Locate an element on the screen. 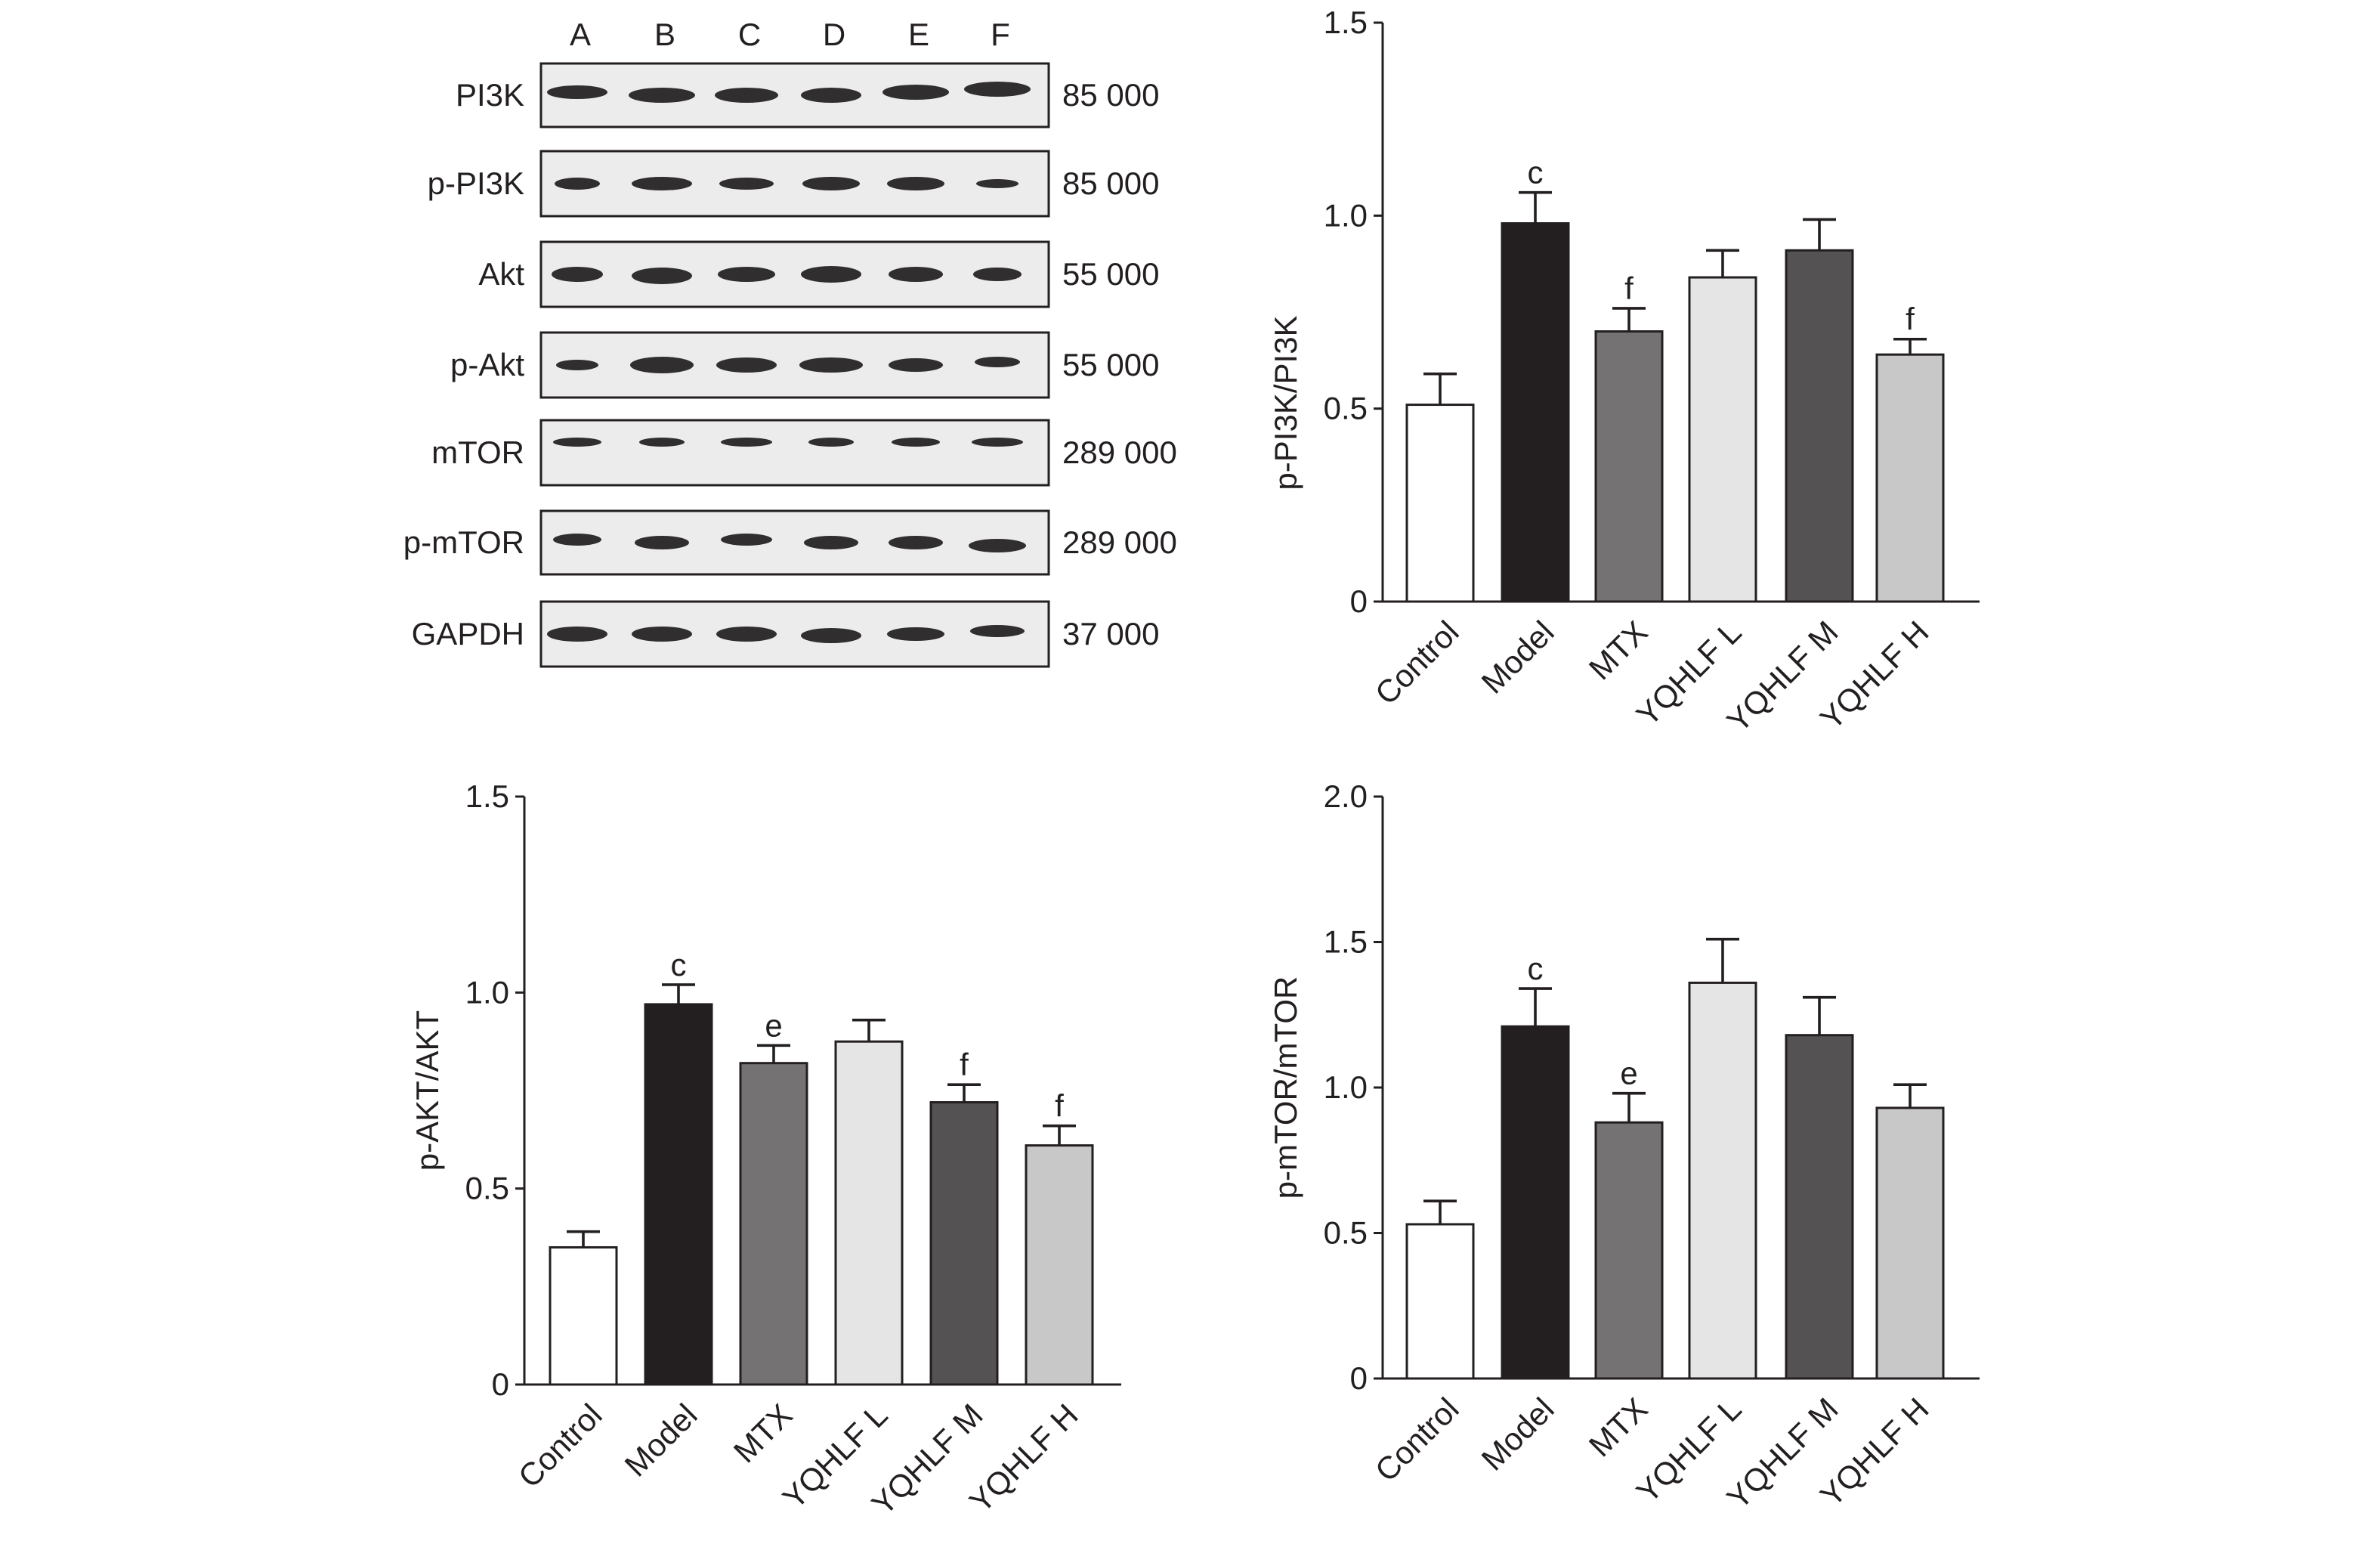 The width and height of the screenshot is (2380, 1544). blot-row: p-mTOR 289 000 is located at coordinates (790, 542).